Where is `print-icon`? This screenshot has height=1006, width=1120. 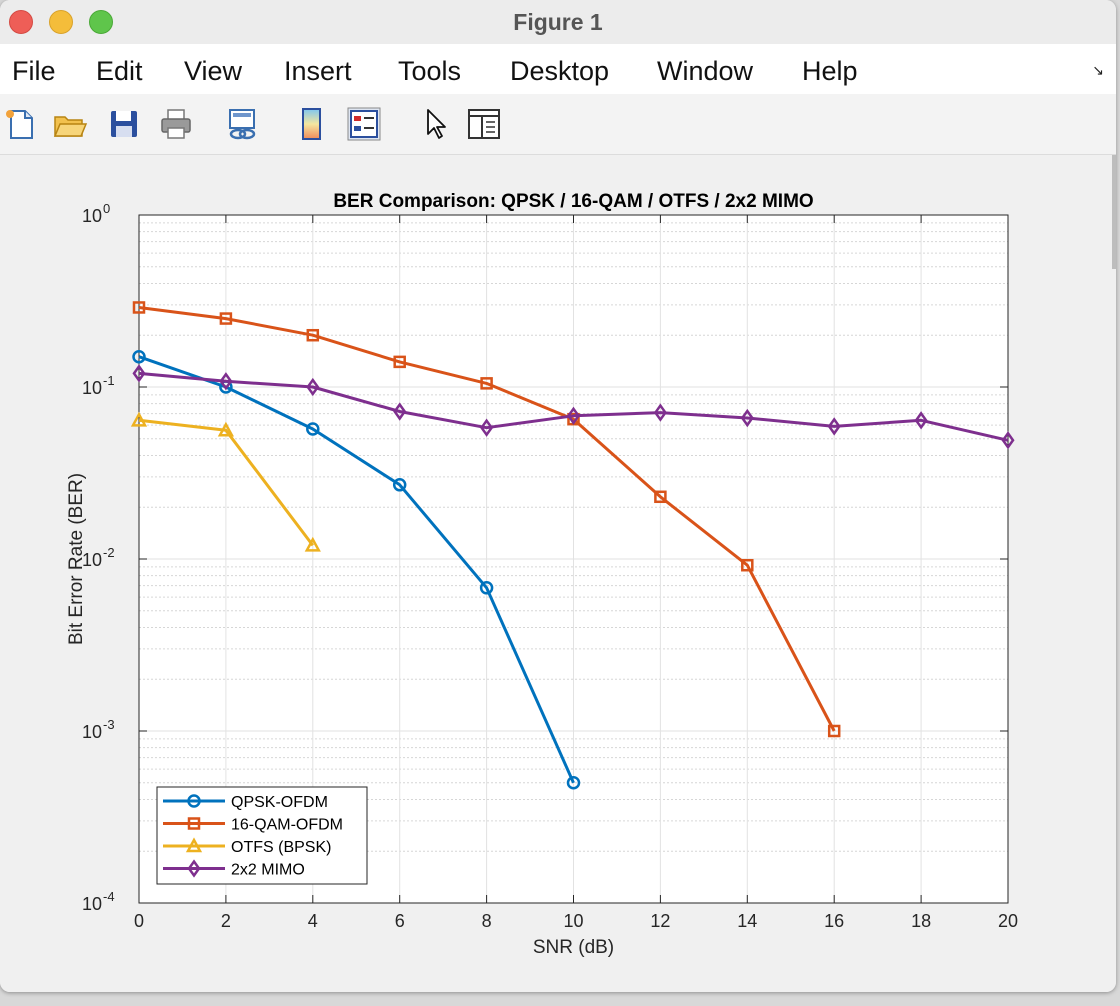 print-icon is located at coordinates (176, 124).